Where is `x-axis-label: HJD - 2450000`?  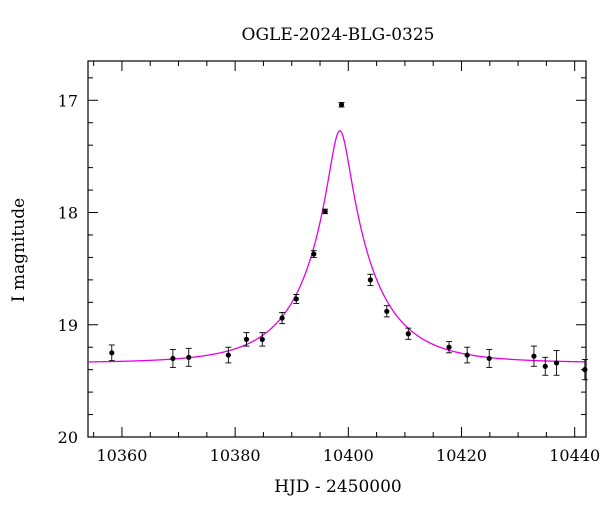 x-axis-label: HJD - 2450000 is located at coordinates (338, 487).